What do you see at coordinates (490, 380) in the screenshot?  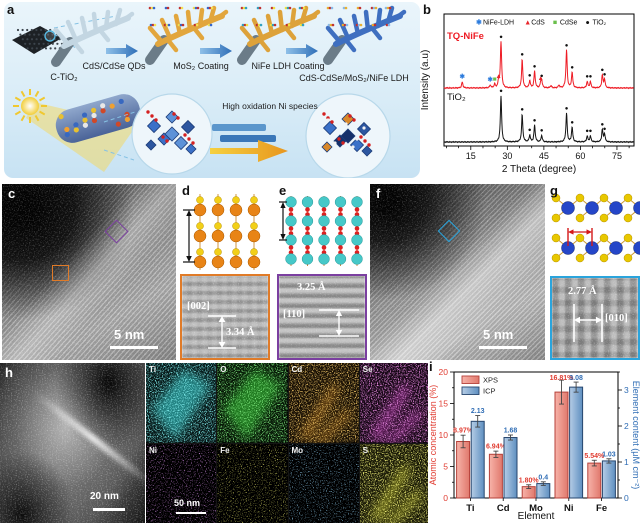 I see `legend-label: XPS` at bounding box center [490, 380].